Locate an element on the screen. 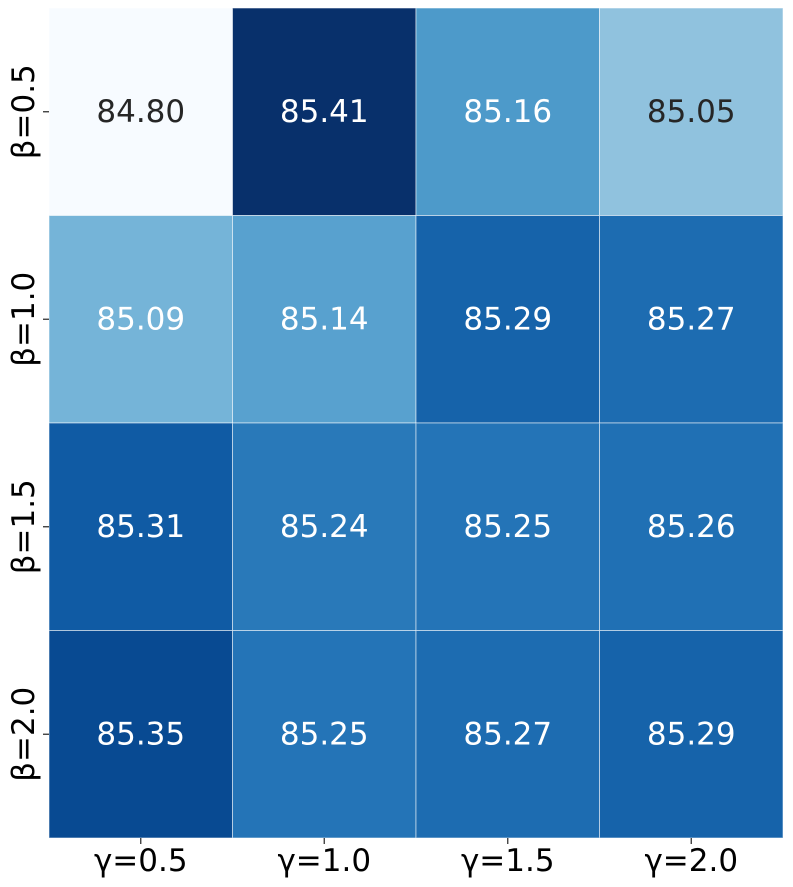 This screenshot has width=793, height=887. cell-value-label: 85.16 is located at coordinates (507, 112).